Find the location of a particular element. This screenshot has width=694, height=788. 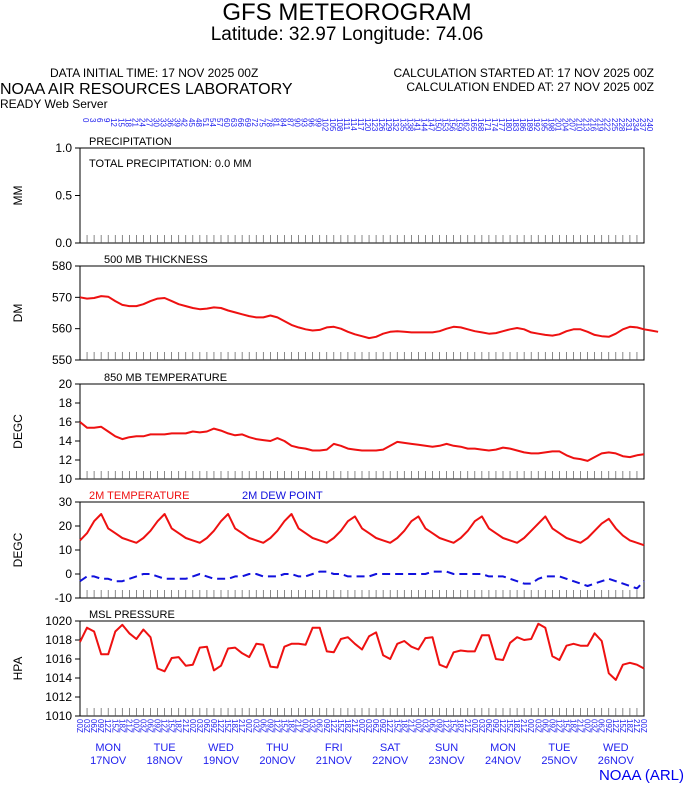

forecast-hour-label: 225 is located at coordinates (614, 125).